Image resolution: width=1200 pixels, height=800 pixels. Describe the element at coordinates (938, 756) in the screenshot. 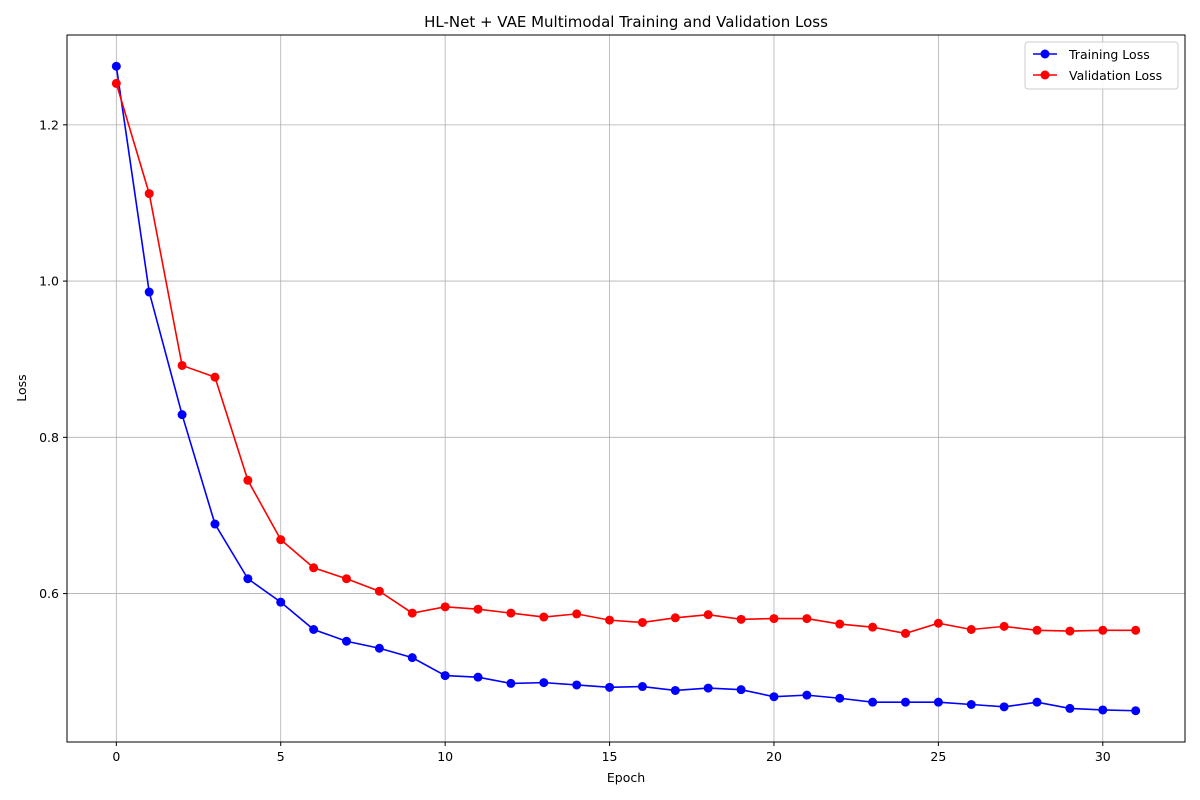

I see `x-tick-label: 25` at that location.